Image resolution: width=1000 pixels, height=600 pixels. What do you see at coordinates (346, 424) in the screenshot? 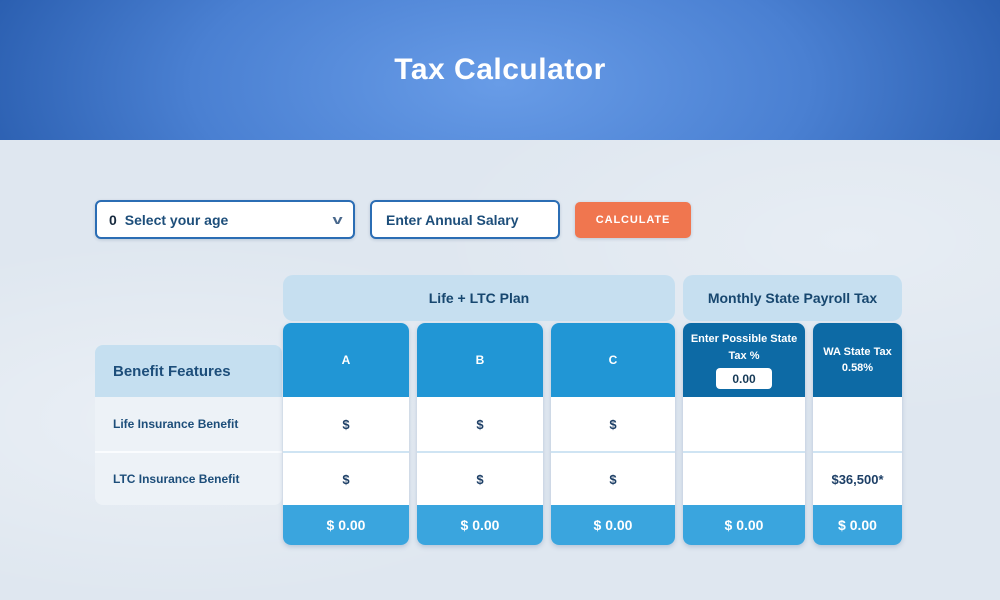
I see `cell-a-life: $` at bounding box center [346, 424].